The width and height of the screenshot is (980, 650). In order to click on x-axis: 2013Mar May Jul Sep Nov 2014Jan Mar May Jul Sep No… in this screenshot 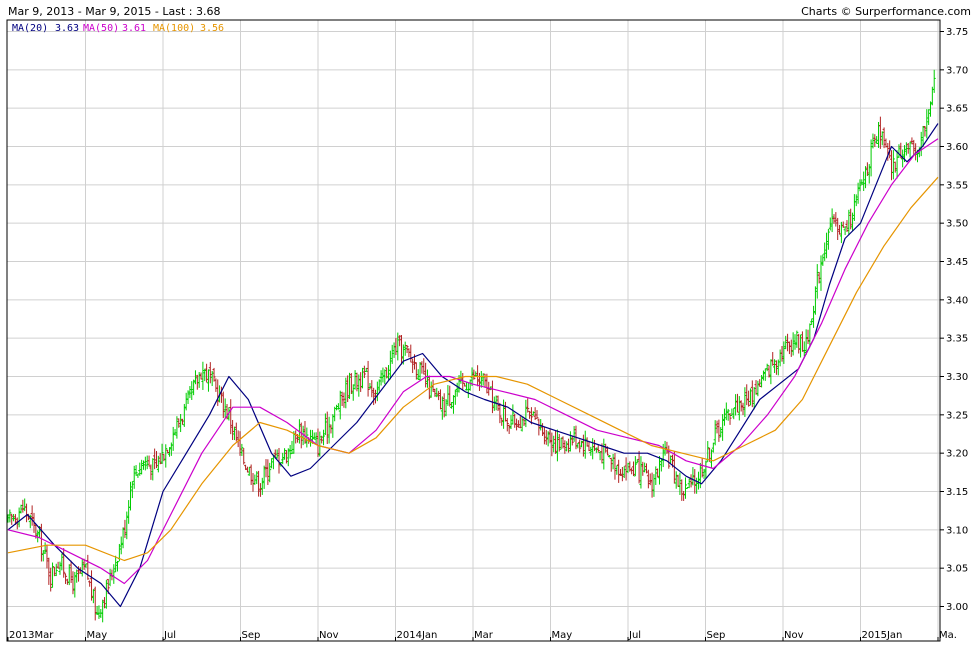, I will do `click(482, 635)`.